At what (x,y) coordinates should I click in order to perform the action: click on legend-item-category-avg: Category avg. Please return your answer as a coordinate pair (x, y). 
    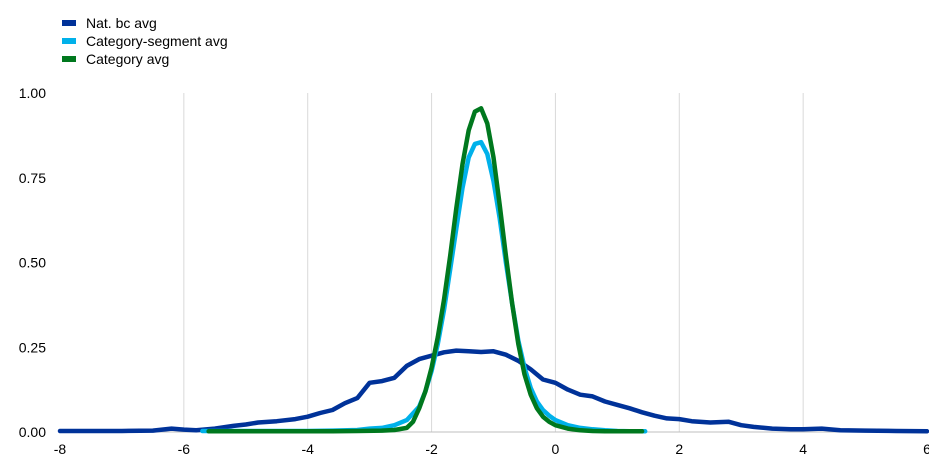
    Looking at the image, I should click on (145, 59).